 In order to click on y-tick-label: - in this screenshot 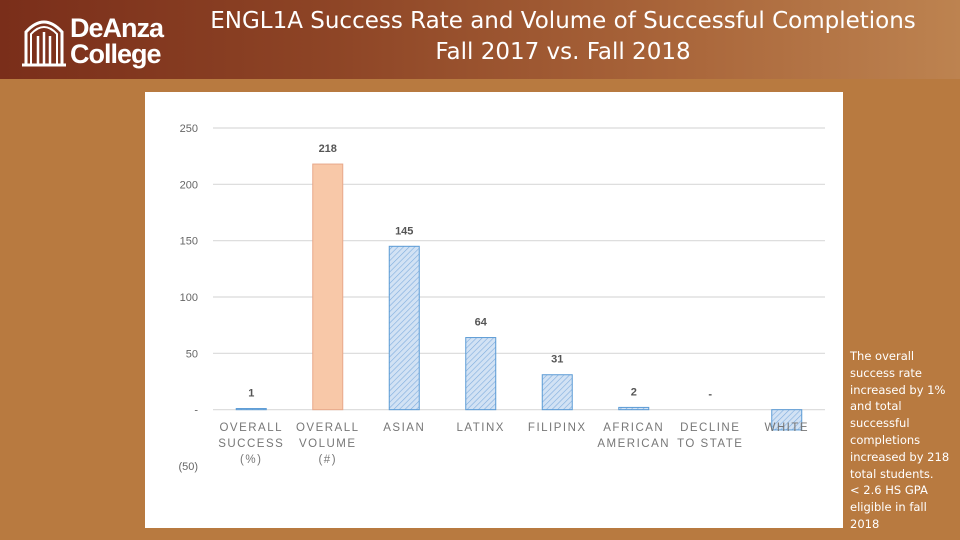, I will do `click(196, 411)`.